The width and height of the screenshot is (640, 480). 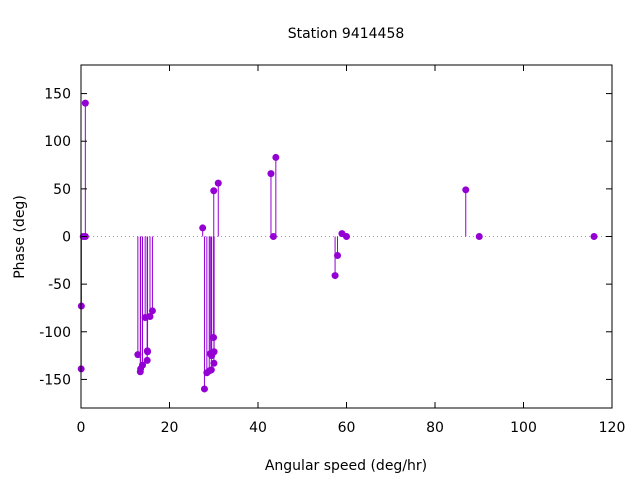 What do you see at coordinates (523, 428) in the screenshot?
I see `x-tick-label: 100` at bounding box center [523, 428].